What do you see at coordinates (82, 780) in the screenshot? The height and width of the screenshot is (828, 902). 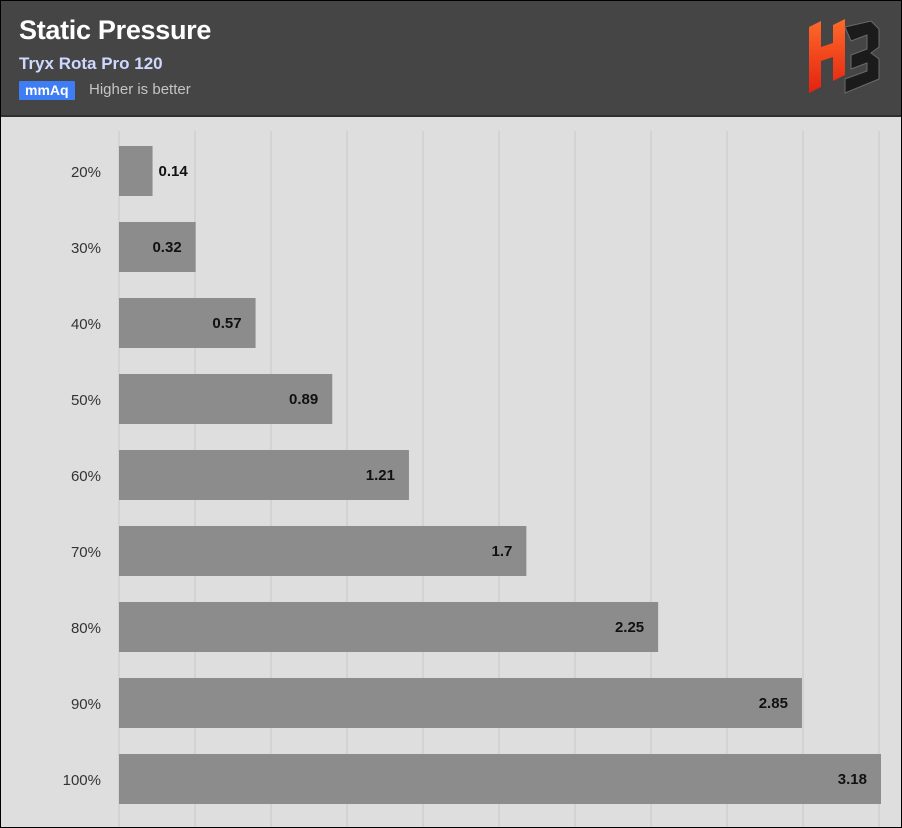 I see `category-label: 100%` at bounding box center [82, 780].